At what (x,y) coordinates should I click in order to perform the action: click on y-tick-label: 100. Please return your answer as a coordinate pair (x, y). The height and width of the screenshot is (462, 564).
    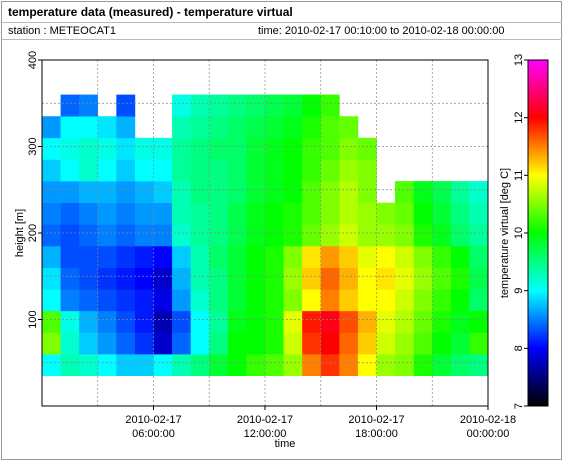
    Looking at the image, I should click on (33, 319).